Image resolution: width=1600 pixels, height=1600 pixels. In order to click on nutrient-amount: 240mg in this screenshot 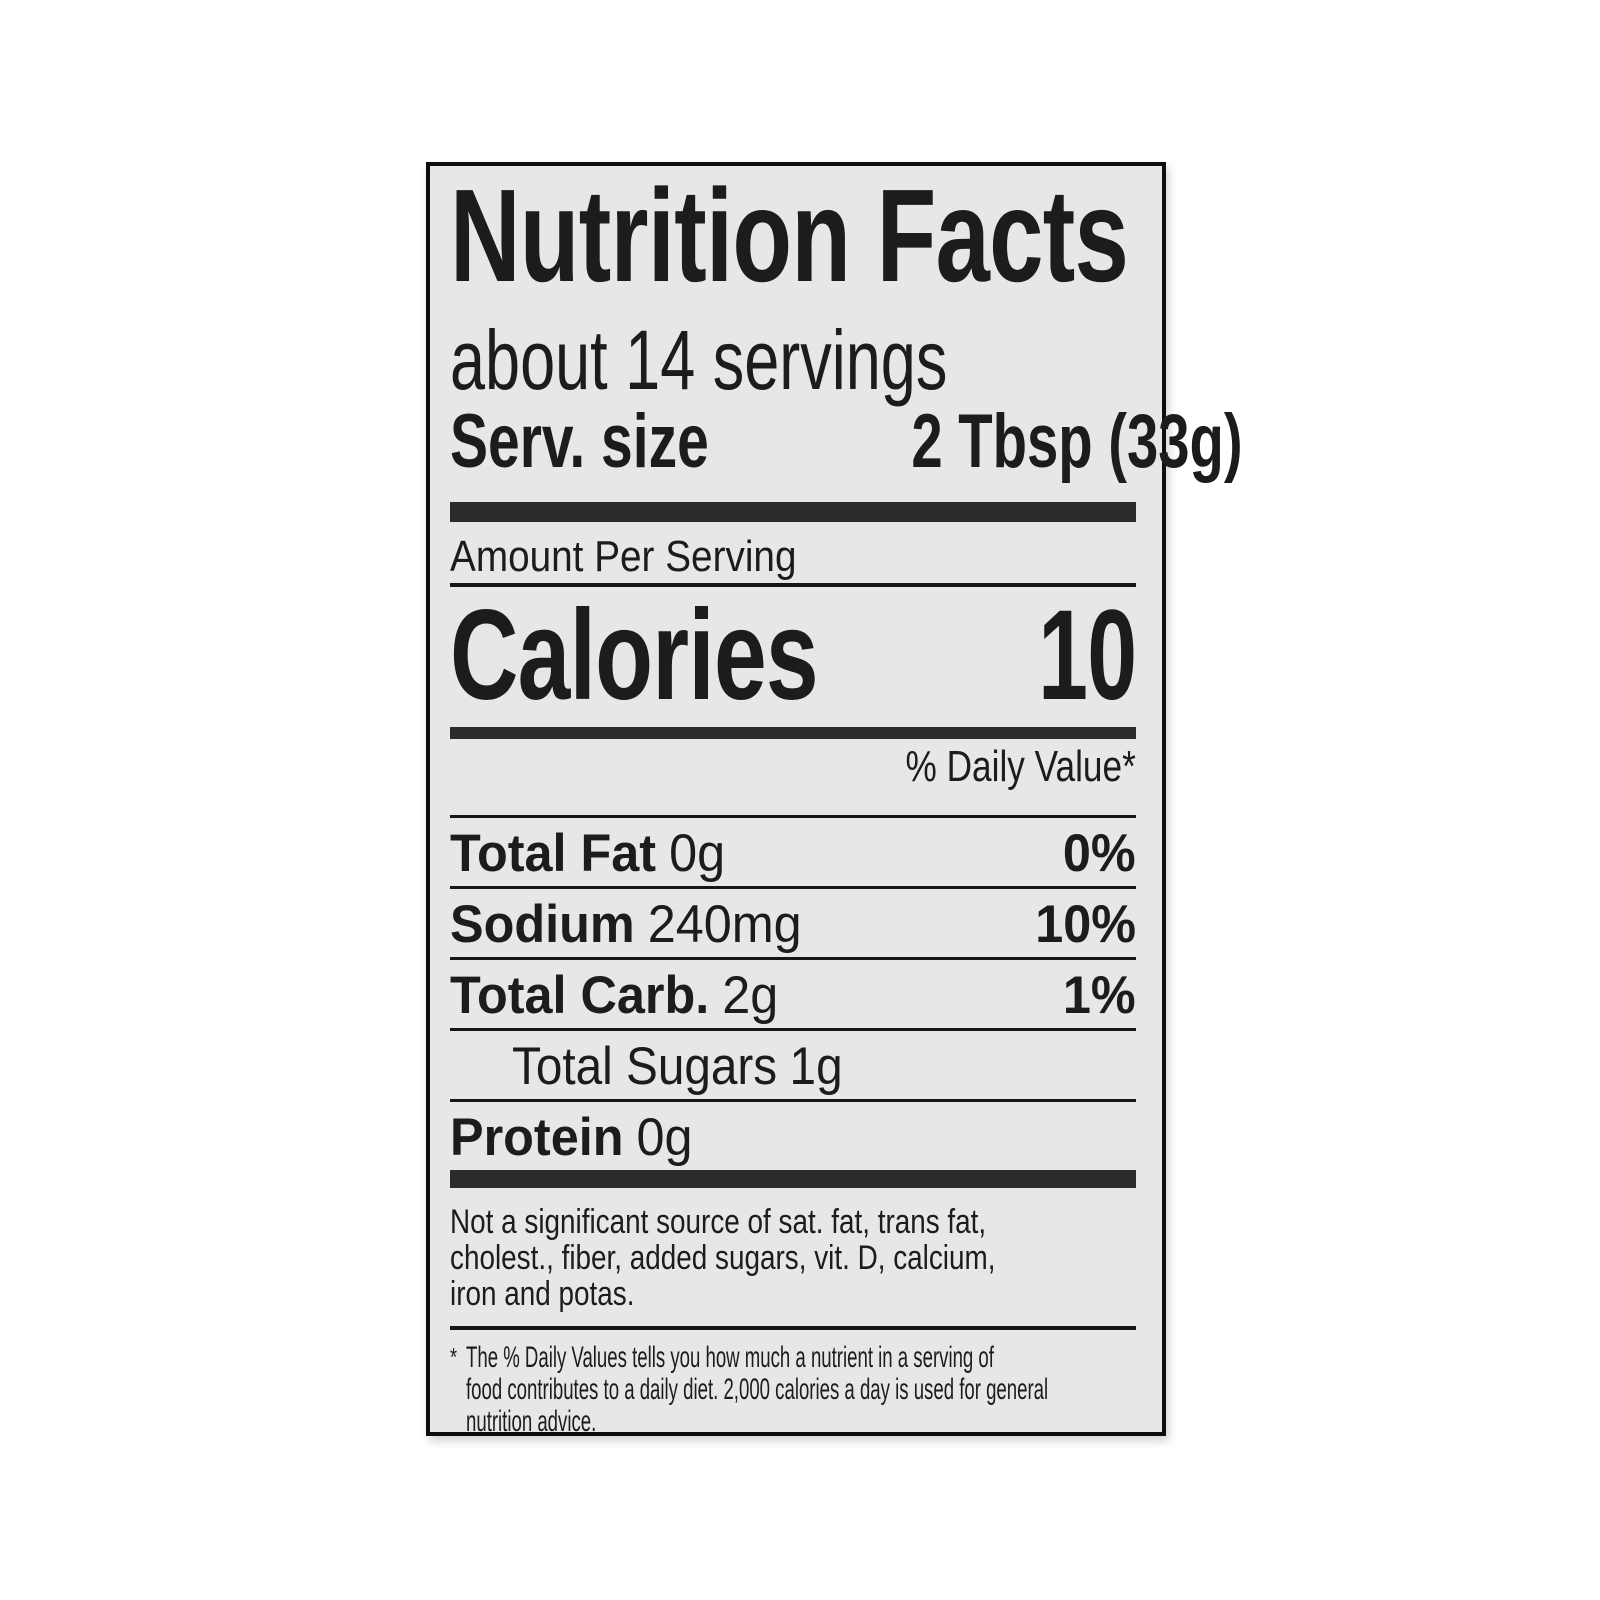, I will do `click(724, 925)`.